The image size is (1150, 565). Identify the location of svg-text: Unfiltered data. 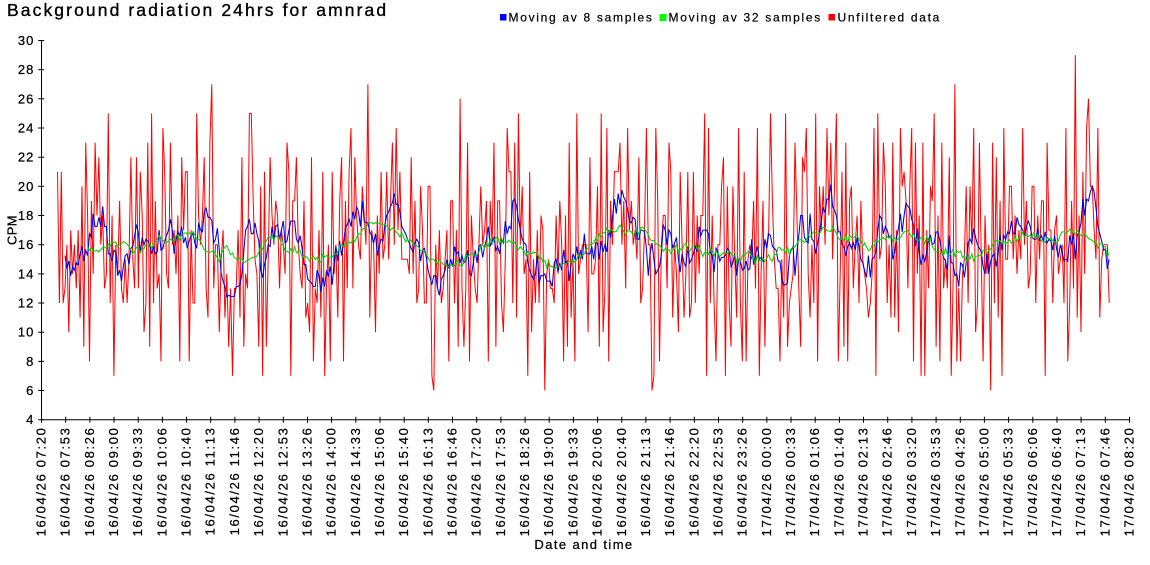
(890, 18).